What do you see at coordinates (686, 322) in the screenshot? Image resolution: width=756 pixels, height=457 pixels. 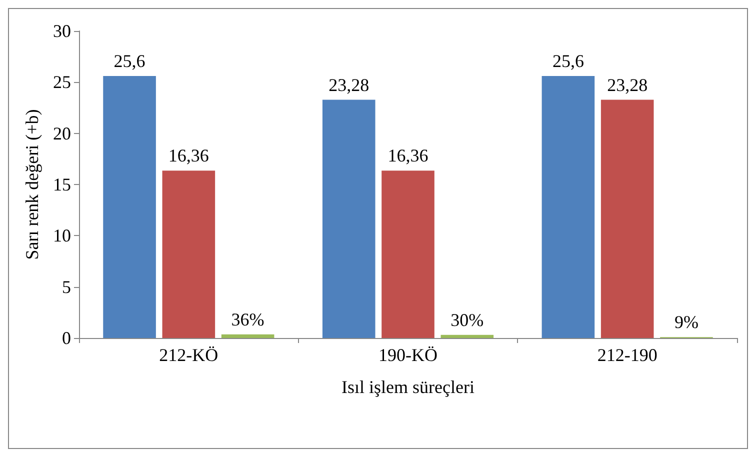 I see `data-label: 9%` at bounding box center [686, 322].